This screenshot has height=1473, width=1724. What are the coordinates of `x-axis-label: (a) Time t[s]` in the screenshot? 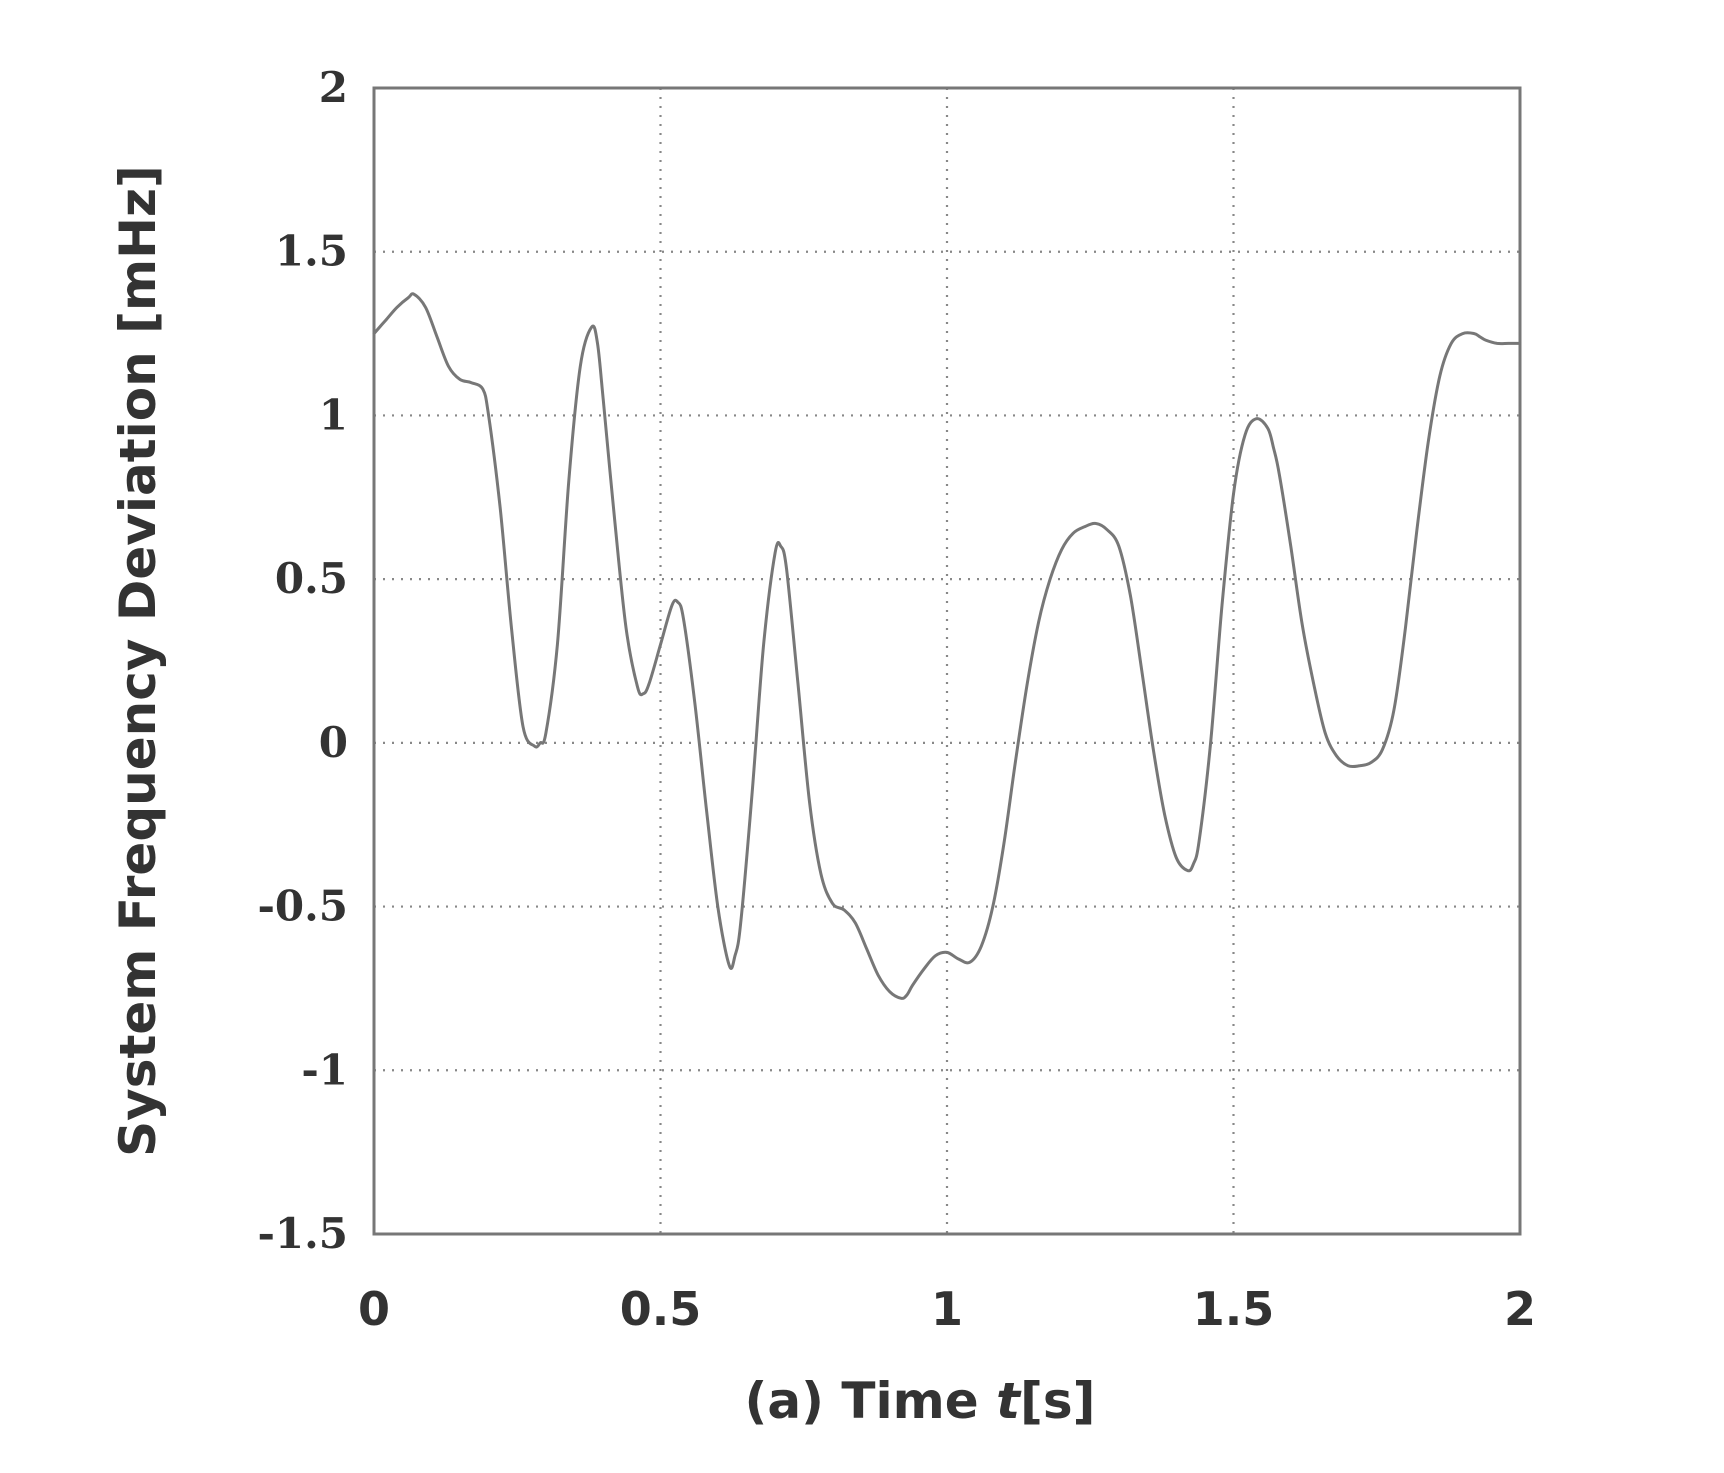 It's located at (920, 1401).